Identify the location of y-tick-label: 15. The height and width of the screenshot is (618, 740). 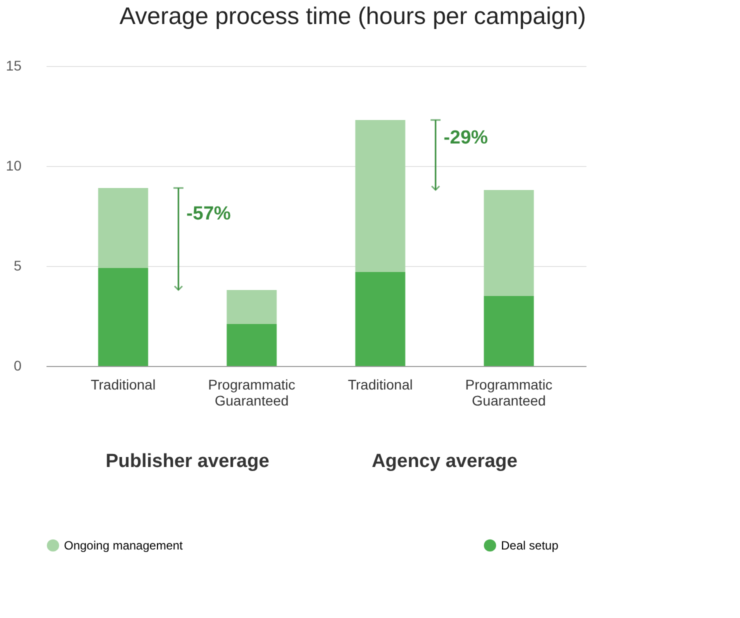
(14, 66).